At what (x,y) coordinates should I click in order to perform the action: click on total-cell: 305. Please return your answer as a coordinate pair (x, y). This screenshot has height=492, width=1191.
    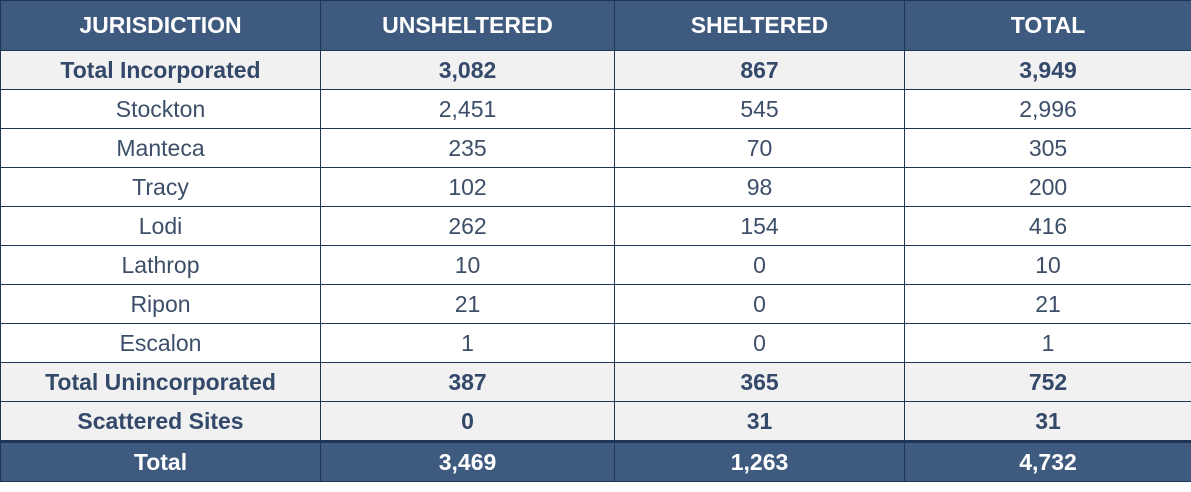
    Looking at the image, I should click on (1047, 148).